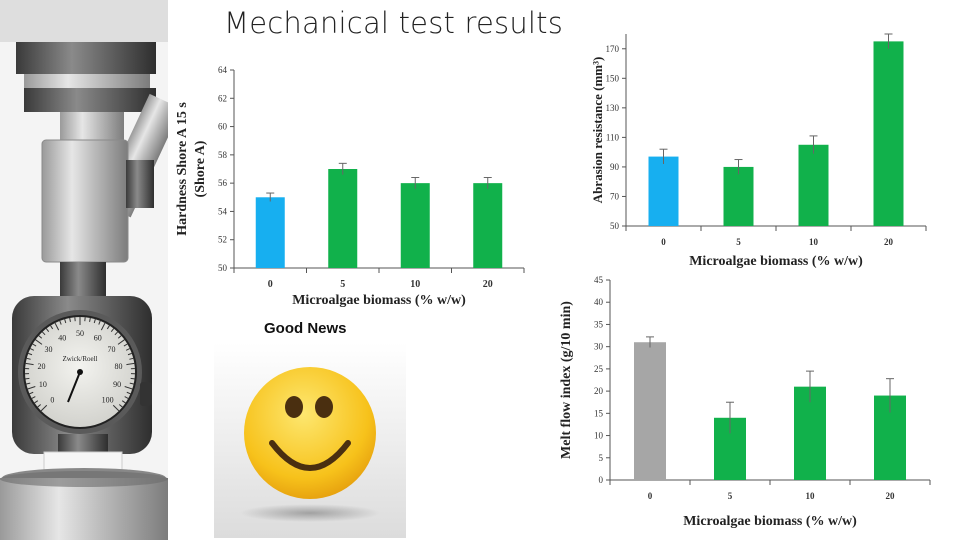  What do you see at coordinates (599, 413) in the screenshot?
I see `y-tick-label: 15` at bounding box center [599, 413].